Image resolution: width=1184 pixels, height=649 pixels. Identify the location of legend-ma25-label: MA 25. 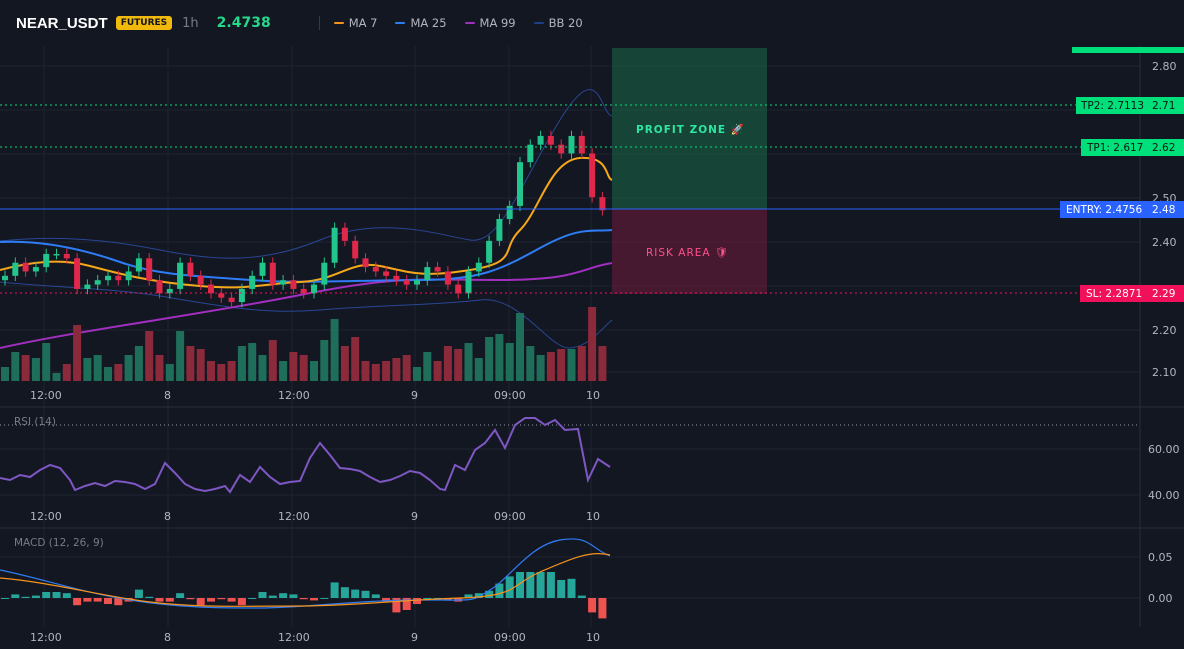
(428, 23).